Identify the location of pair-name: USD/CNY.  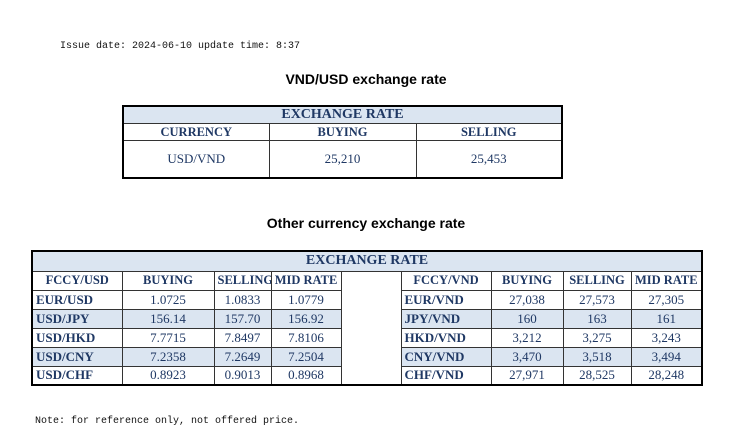
(77, 356).